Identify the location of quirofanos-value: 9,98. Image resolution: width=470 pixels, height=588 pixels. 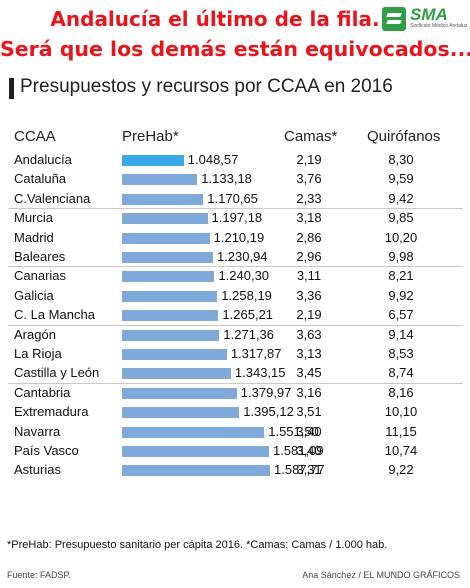
(401, 256).